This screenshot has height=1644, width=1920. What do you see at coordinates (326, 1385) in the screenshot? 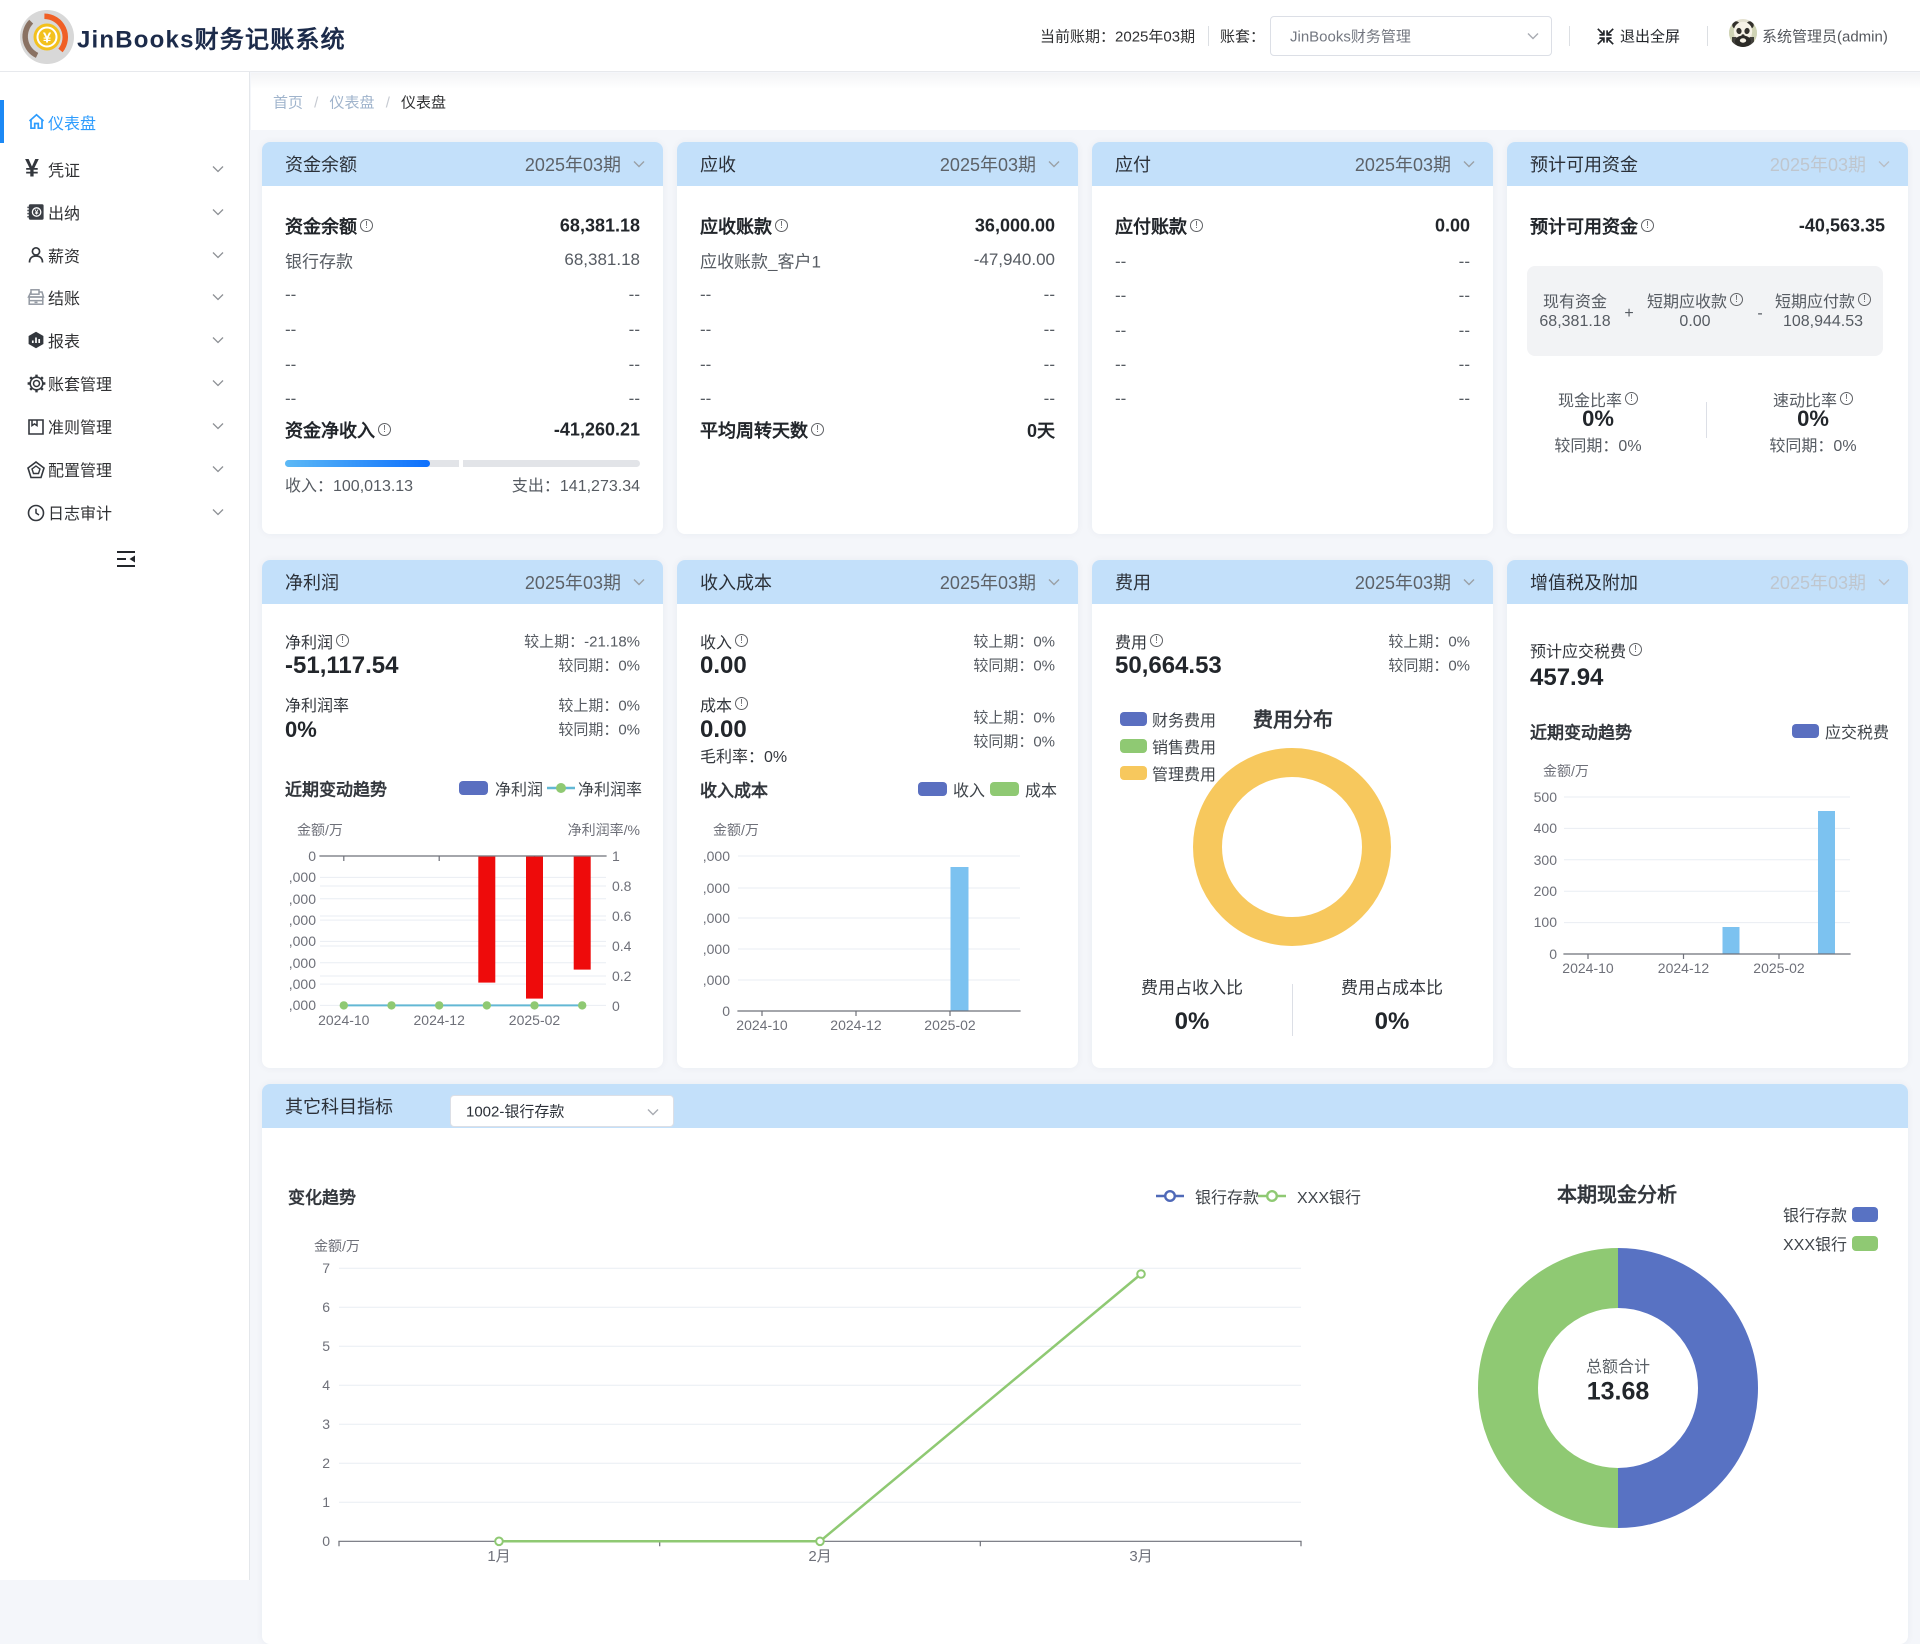
I see `svg-text: 4` at bounding box center [326, 1385].